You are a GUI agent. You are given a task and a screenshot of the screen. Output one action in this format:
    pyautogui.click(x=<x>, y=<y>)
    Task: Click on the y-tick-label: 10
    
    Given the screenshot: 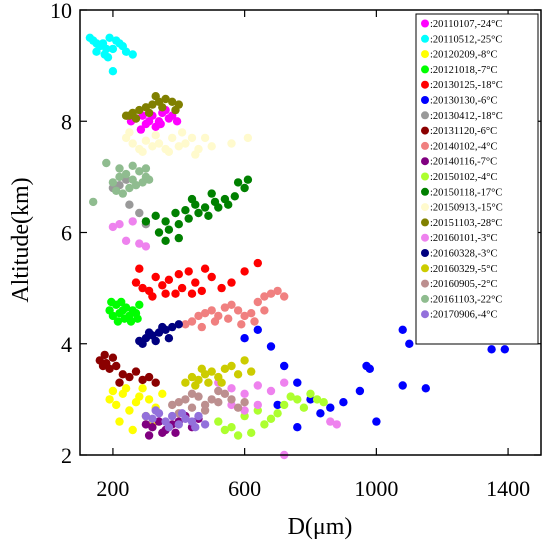 What is the action you would take?
    pyautogui.click(x=61, y=11)
    